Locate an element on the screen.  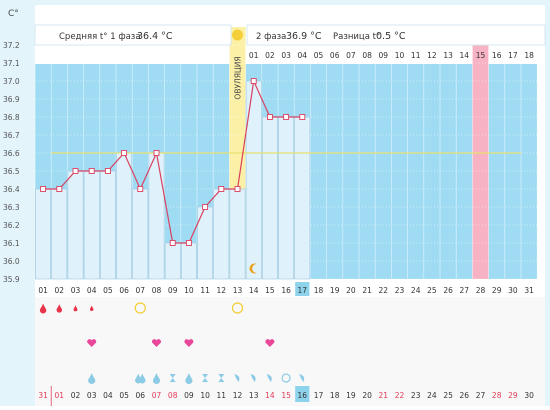
calendar-date-label: 19 is located at coordinates (351, 395).